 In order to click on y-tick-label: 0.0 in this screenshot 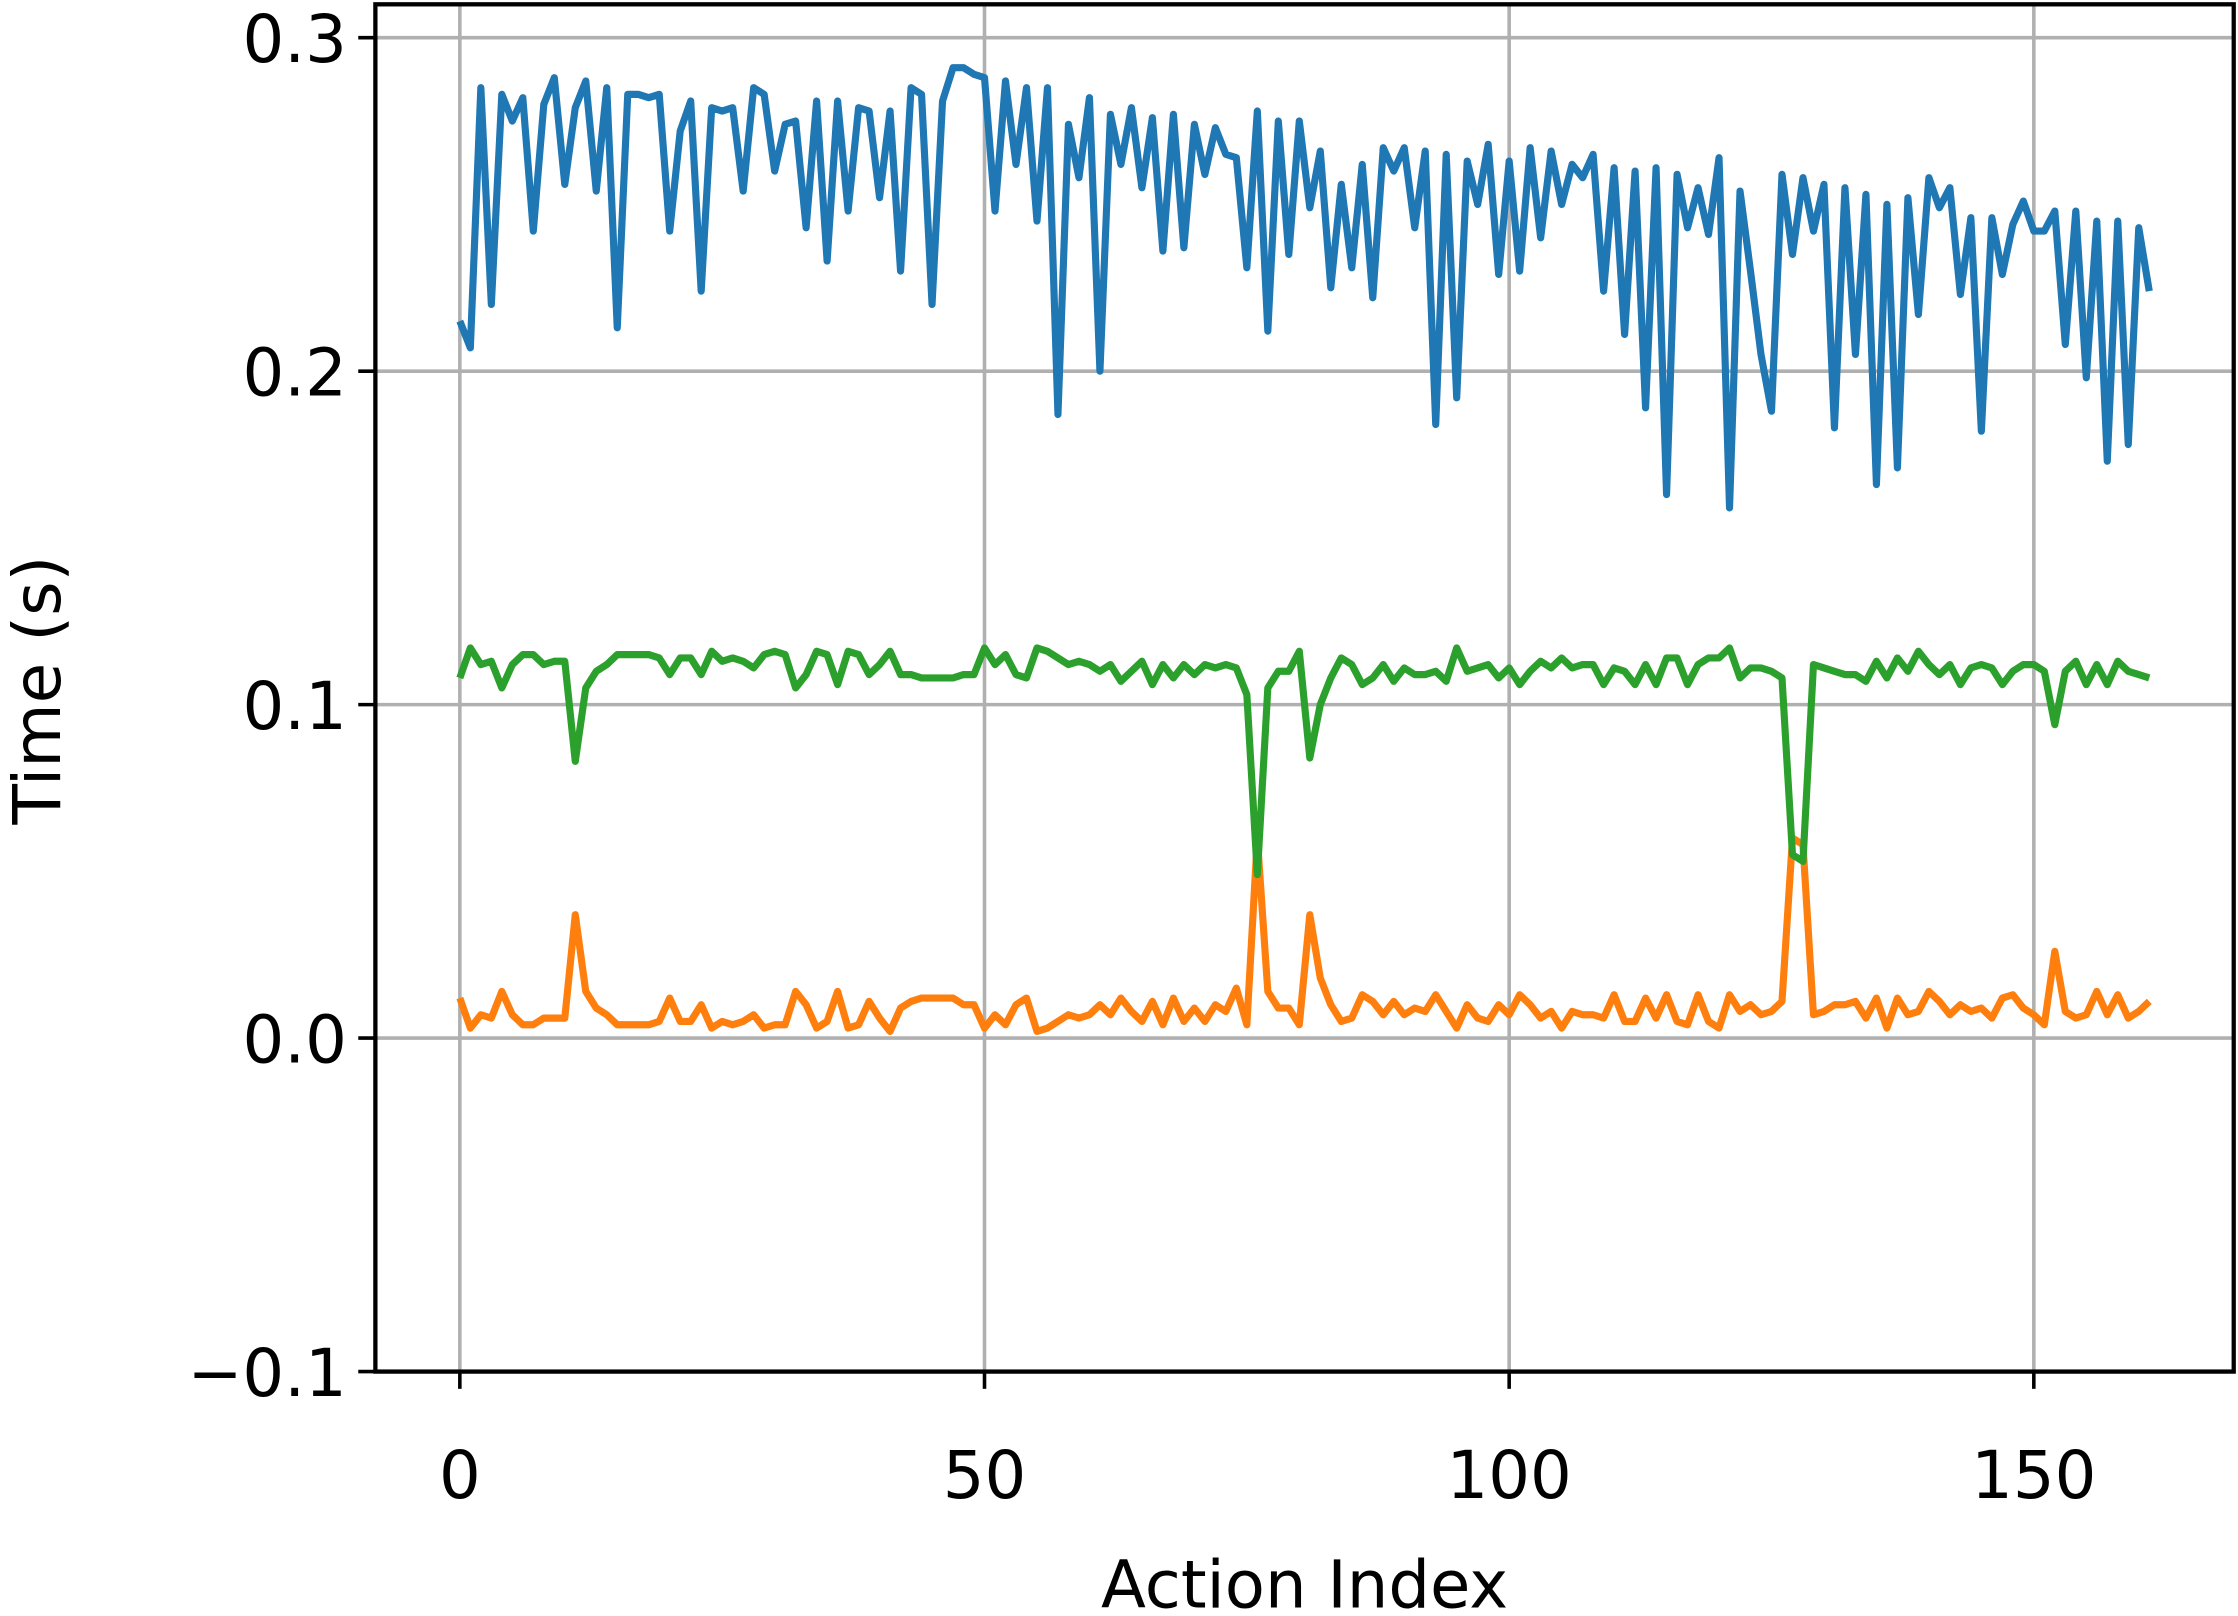, I will do `click(294, 1039)`.